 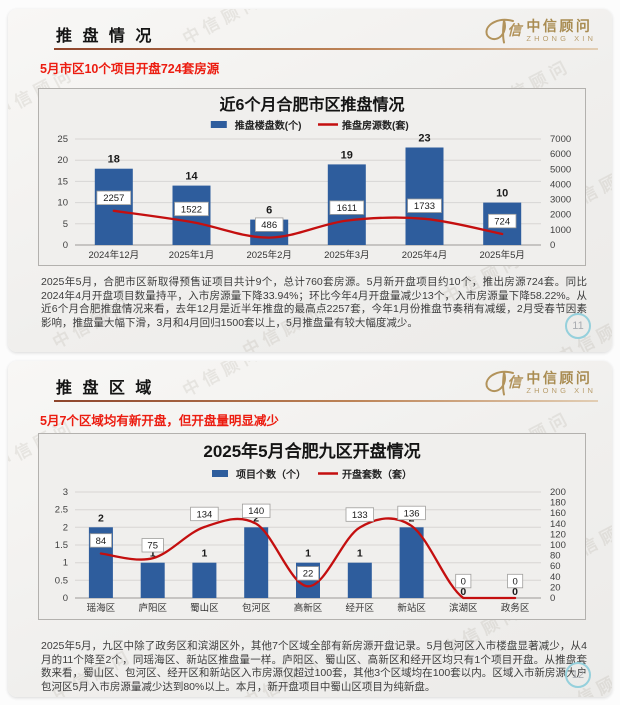 What do you see at coordinates (191, 255) in the screenshot?
I see `category-label: 2025年1月` at bounding box center [191, 255].